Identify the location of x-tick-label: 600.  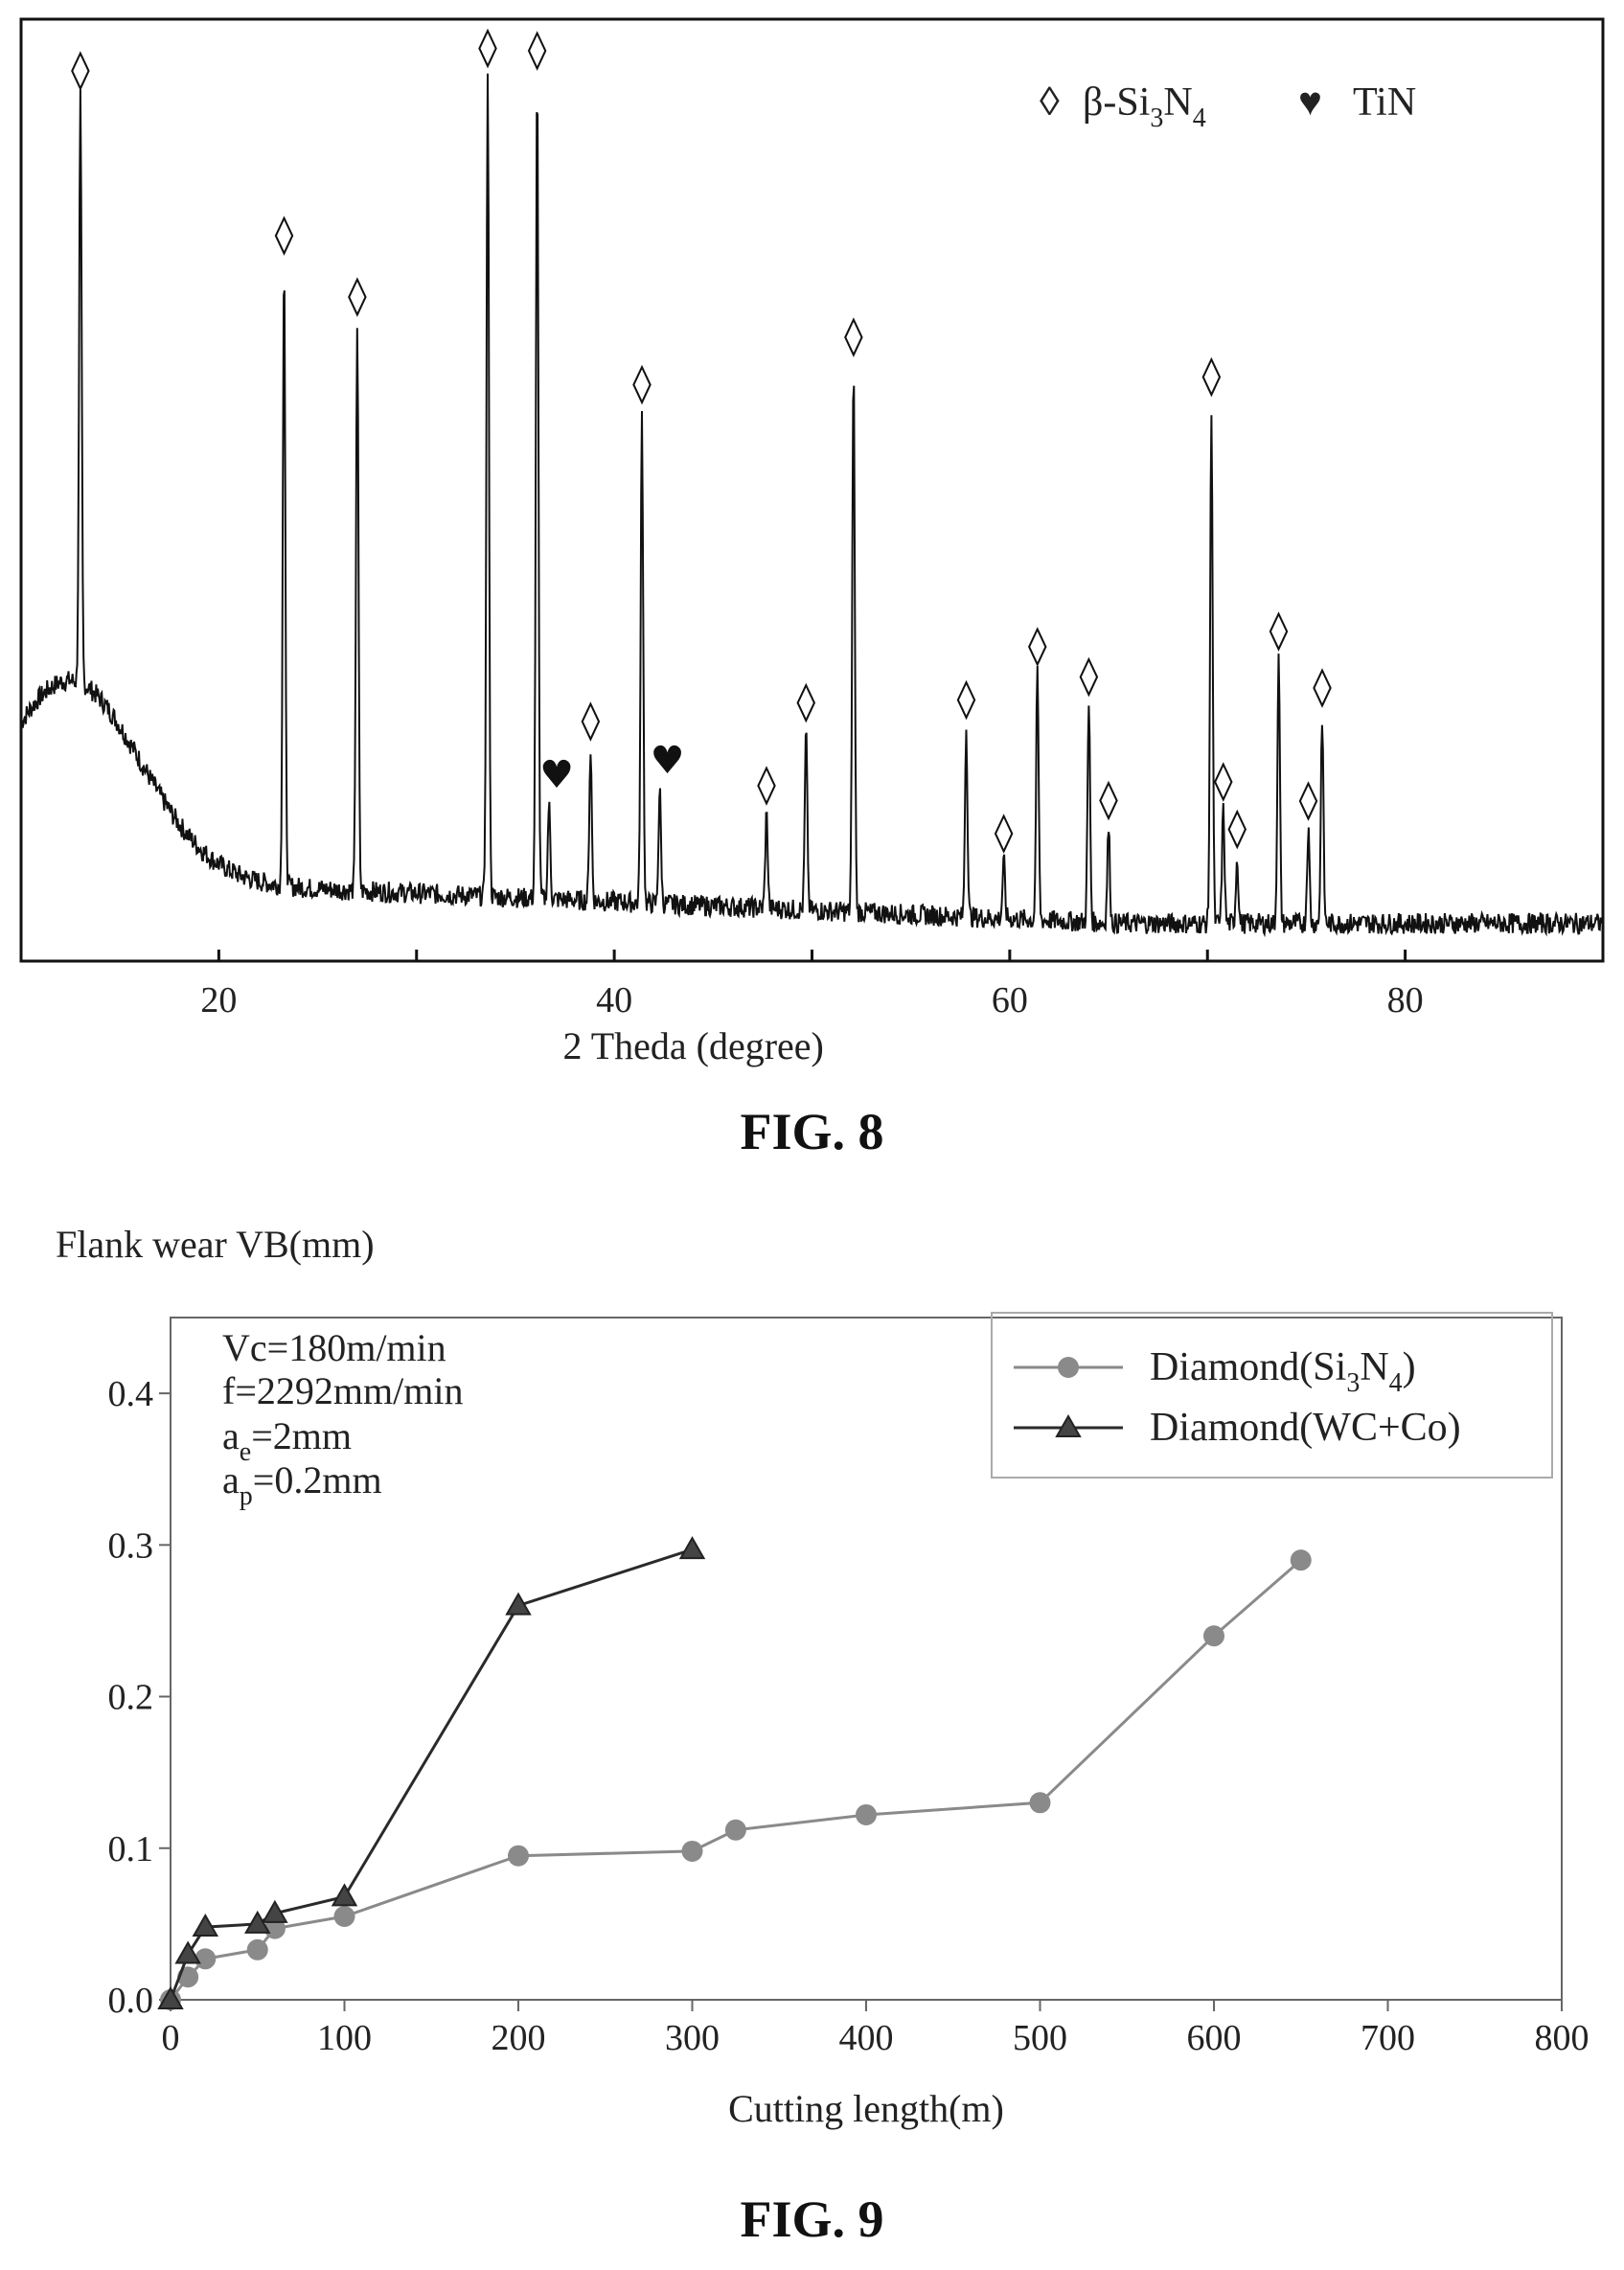
(1214, 2038).